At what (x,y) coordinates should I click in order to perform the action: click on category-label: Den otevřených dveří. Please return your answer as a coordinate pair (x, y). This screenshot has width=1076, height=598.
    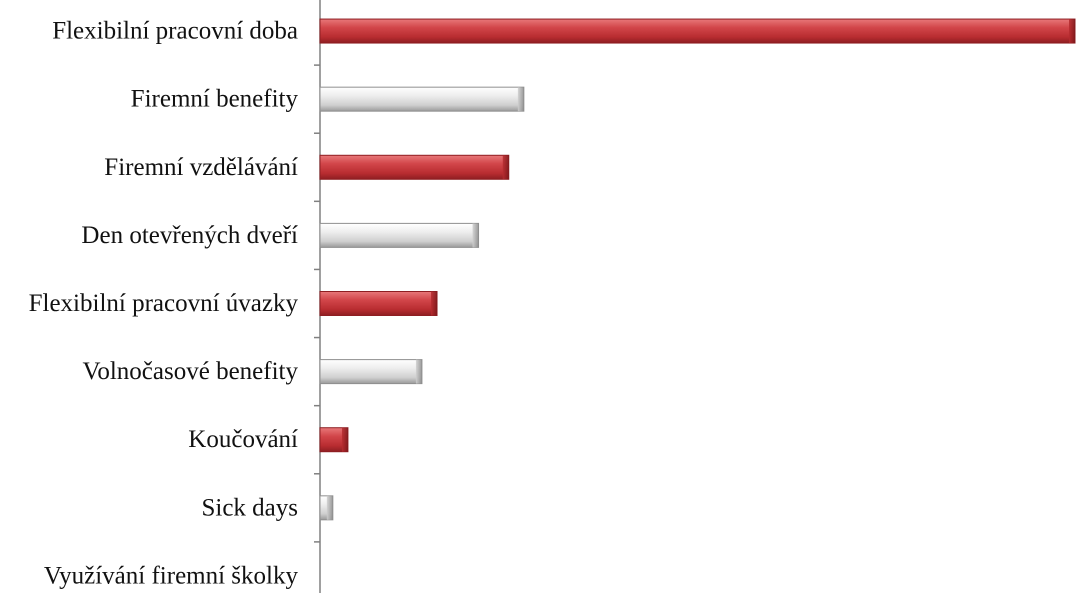
    Looking at the image, I should click on (189, 235).